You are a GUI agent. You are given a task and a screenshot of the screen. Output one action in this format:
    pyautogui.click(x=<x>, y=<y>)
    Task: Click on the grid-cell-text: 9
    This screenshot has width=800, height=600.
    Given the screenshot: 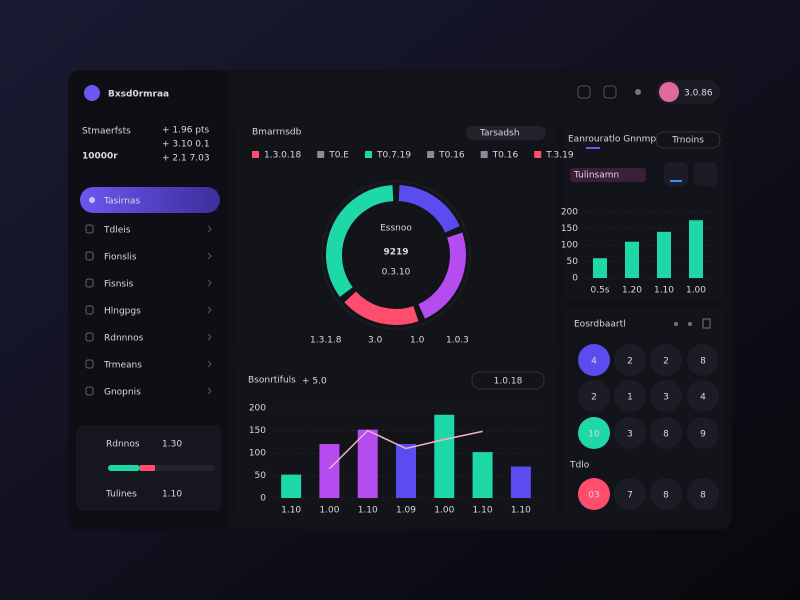 What is the action you would take?
    pyautogui.click(x=703, y=435)
    